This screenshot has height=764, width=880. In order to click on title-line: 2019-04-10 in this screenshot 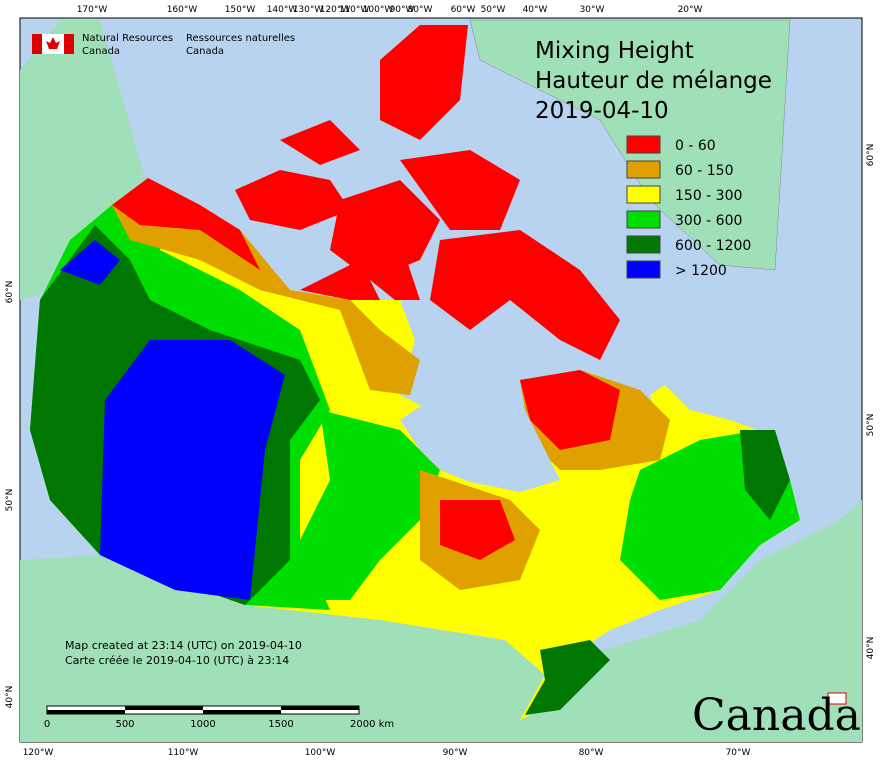, I will do `click(602, 111)`.